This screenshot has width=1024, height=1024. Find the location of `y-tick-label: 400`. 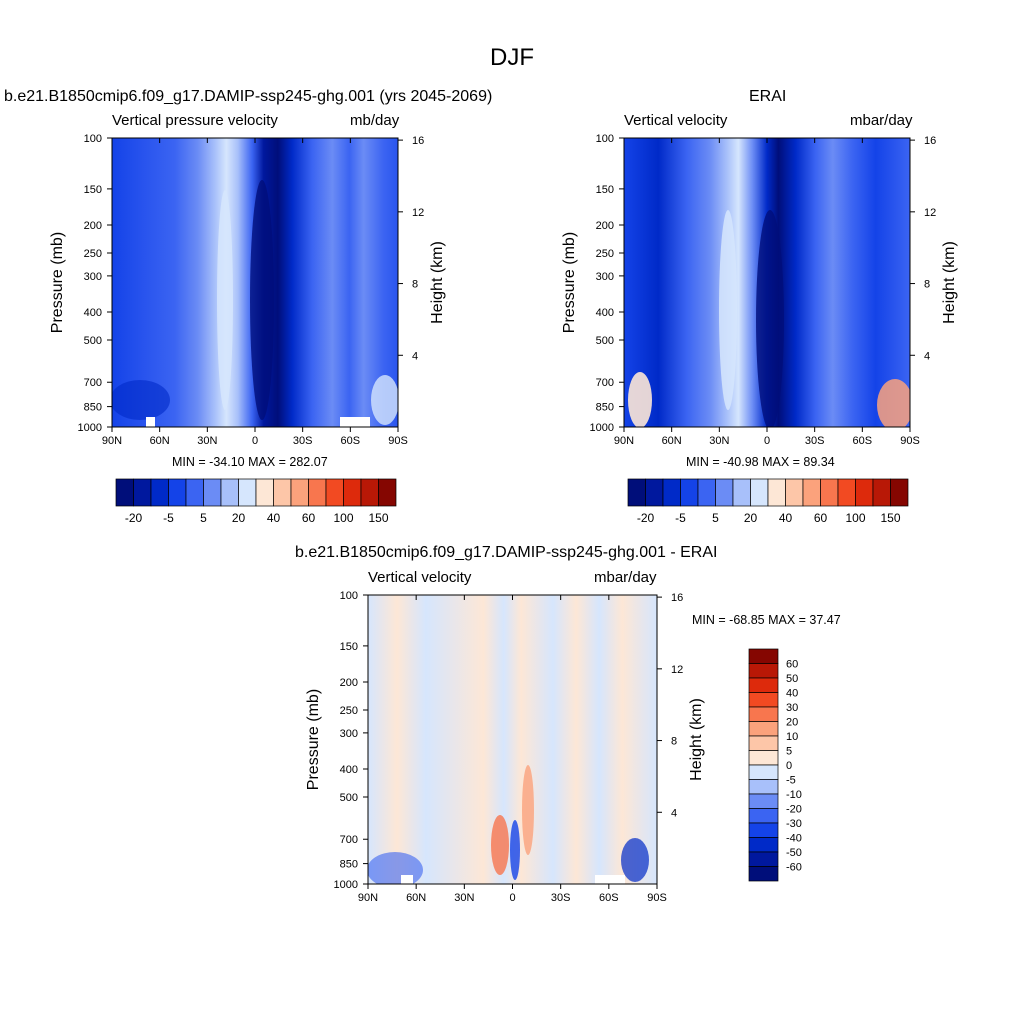

y-tick-label: 400 is located at coordinates (93, 313).